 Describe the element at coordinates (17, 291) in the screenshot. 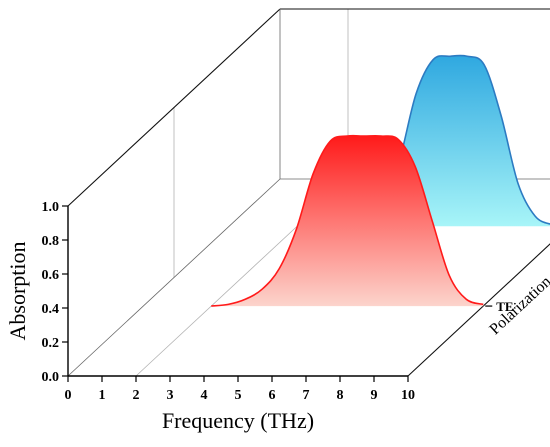

I see `y-axis-title: Absorption` at that location.